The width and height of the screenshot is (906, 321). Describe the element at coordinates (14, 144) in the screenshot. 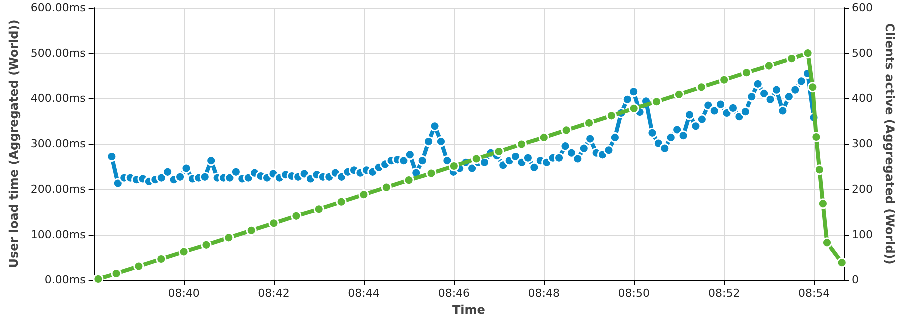

I see `y-axis-title: User load time (Aggregated (World))` at that location.